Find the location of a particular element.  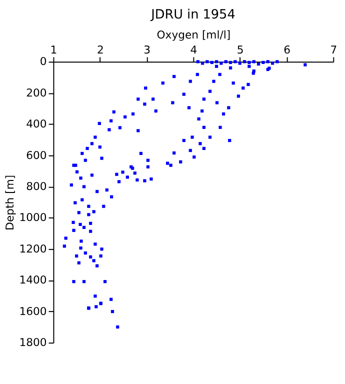

y-tick-label: 400 is located at coordinates (36, 124).